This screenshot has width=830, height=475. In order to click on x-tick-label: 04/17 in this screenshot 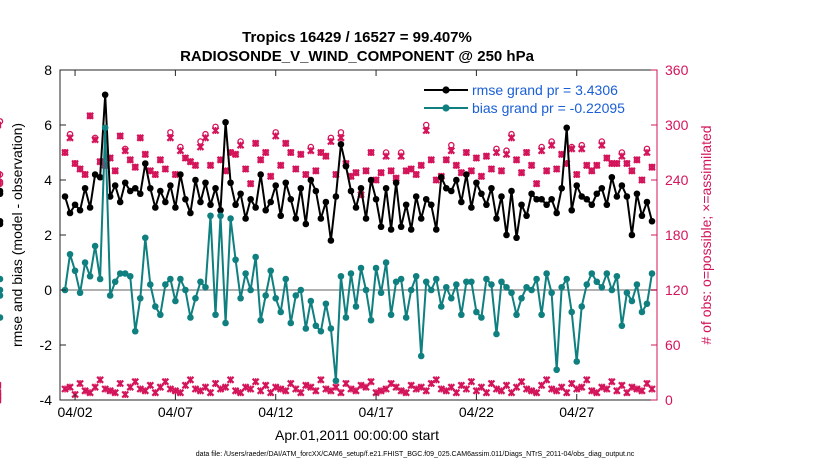, I will do `click(376, 412)`.